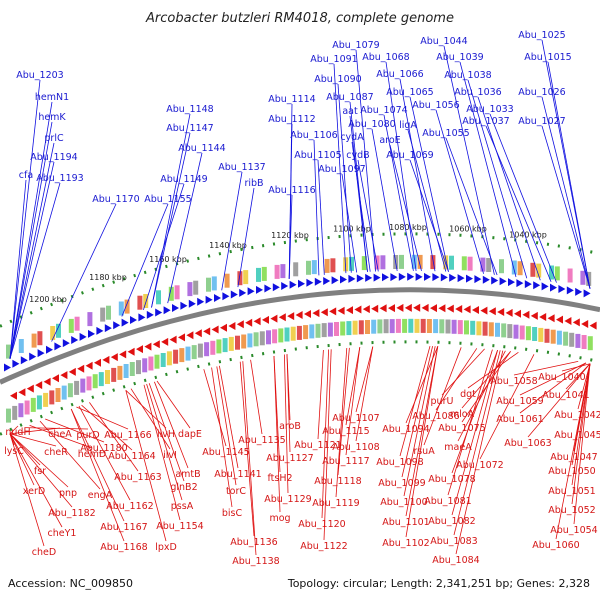 This screenshot has height=600, width=600. I want to click on forward-gene-label: Abu_1194, so click(53, 157).